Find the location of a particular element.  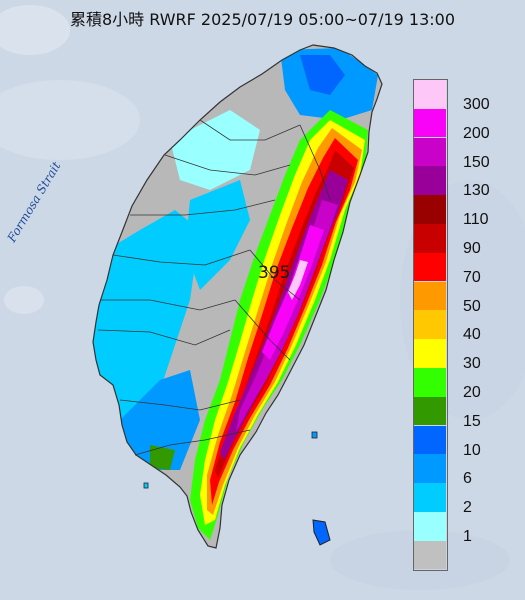

legend-label: 15 is located at coordinates (472, 421).